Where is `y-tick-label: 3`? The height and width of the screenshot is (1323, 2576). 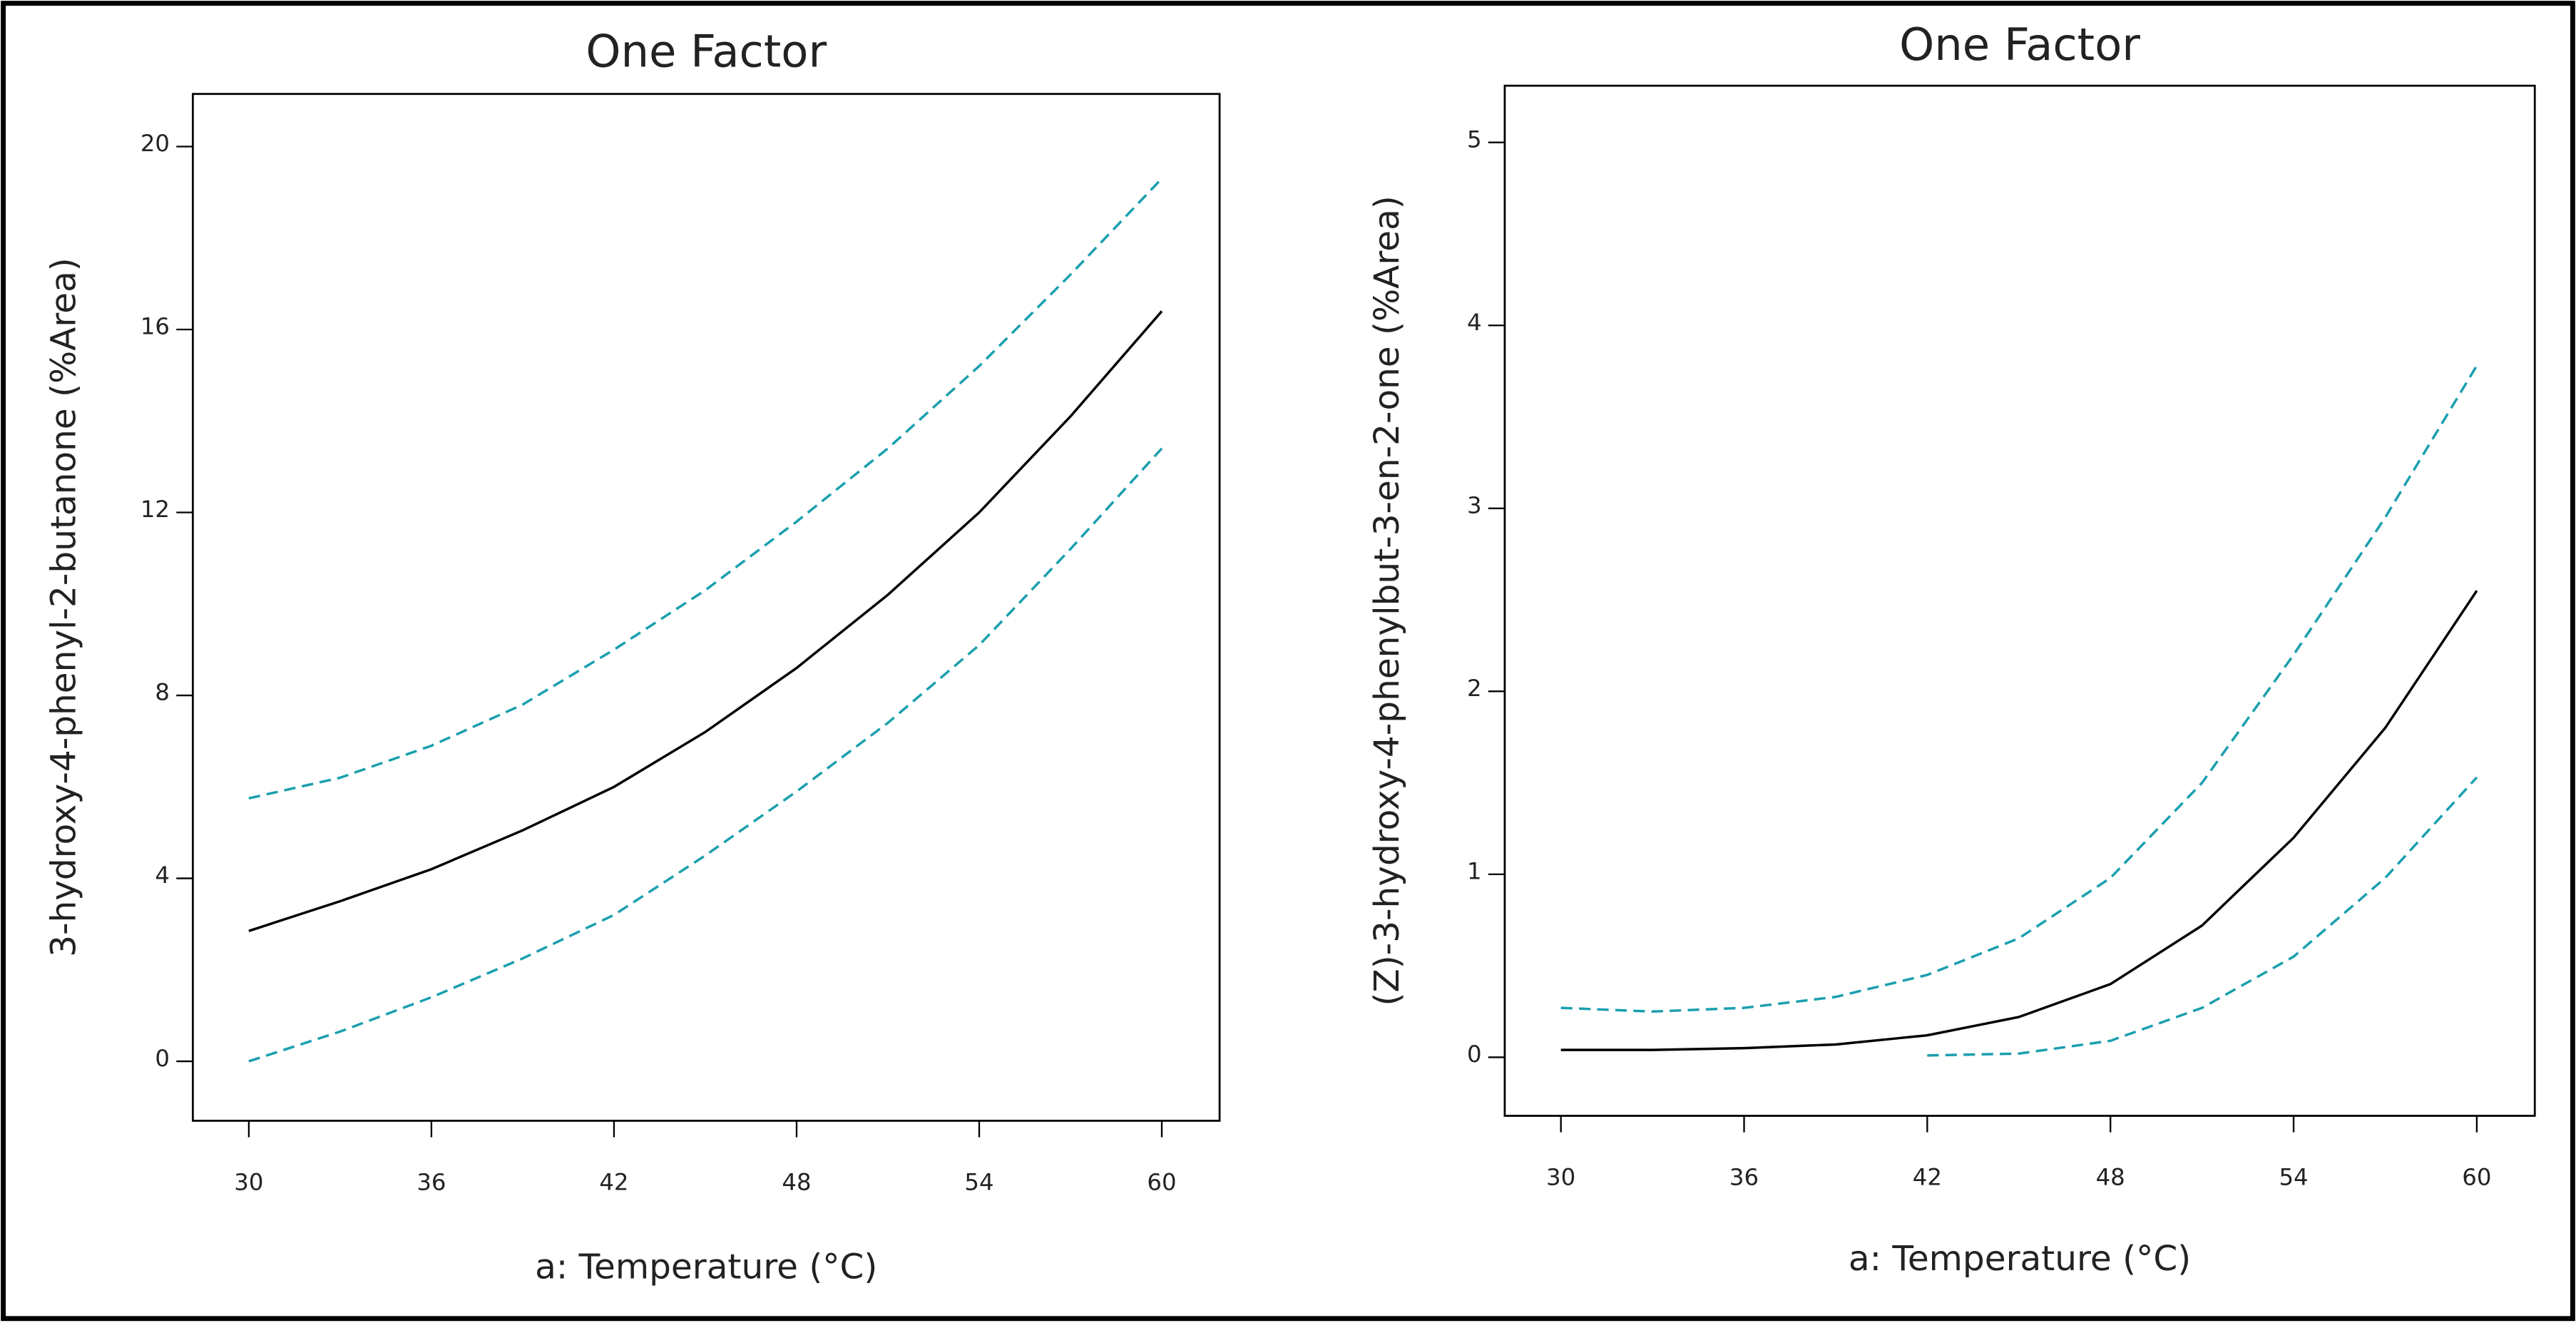
y-tick-label: 3 is located at coordinates (1474, 505).